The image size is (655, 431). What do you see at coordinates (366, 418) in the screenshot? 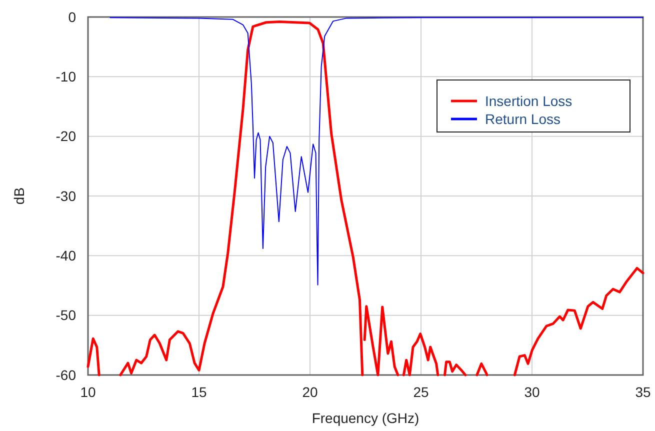
I see `x-axis-title: Frequency (GHz)` at bounding box center [366, 418].